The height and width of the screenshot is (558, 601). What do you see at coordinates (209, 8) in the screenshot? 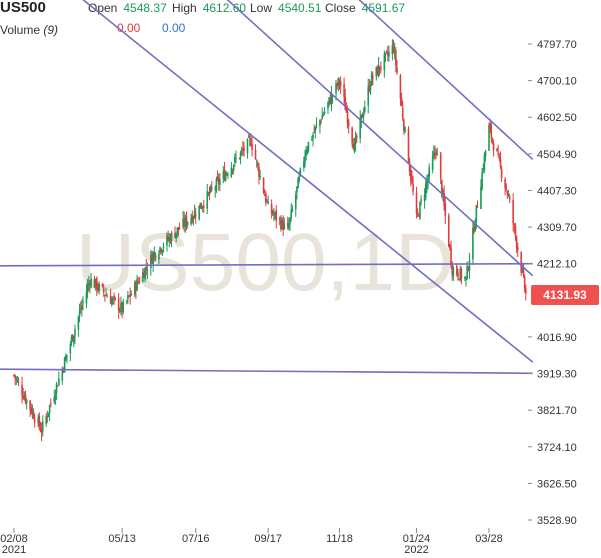
I see `high-readout: High 4612.60` at bounding box center [209, 8].